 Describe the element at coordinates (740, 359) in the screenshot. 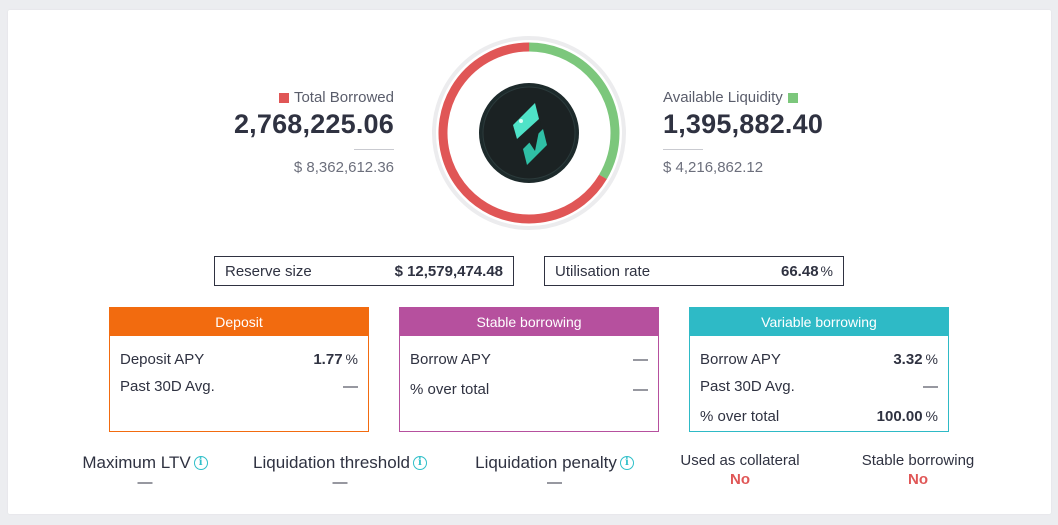

I see `variable-borrow-apy-label: Borrow APY` at that location.